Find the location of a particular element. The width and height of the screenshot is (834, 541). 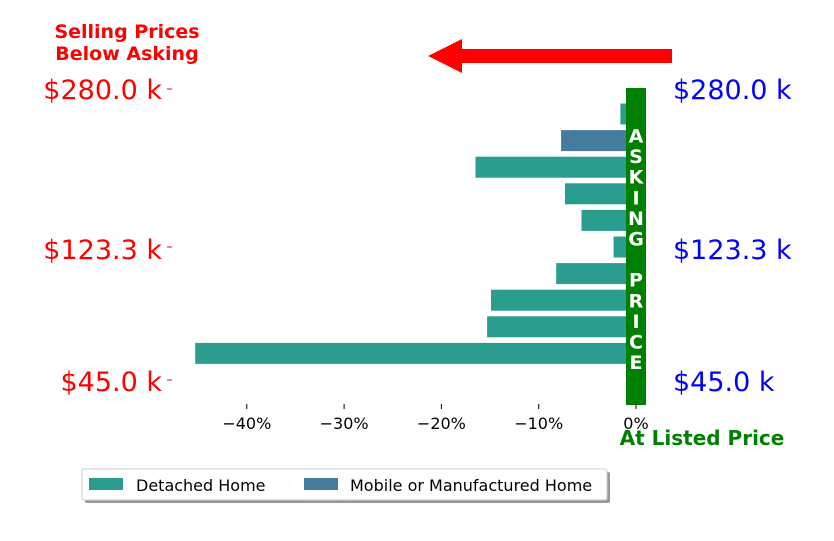

asking-letter-5: G is located at coordinates (636, 240).